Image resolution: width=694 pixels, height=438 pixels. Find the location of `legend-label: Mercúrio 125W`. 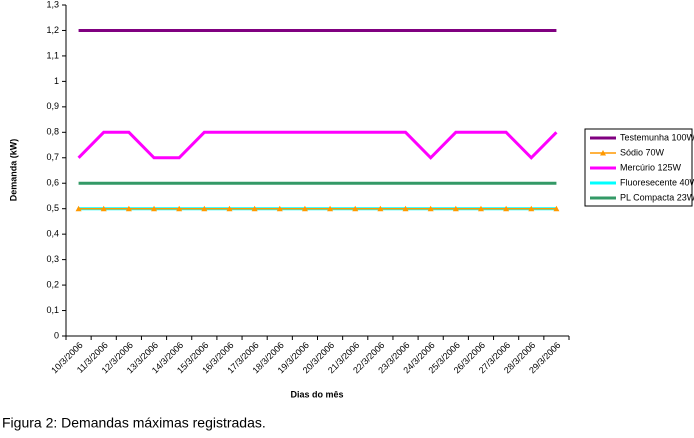

legend-label: Mercúrio 125W is located at coordinates (651, 167).